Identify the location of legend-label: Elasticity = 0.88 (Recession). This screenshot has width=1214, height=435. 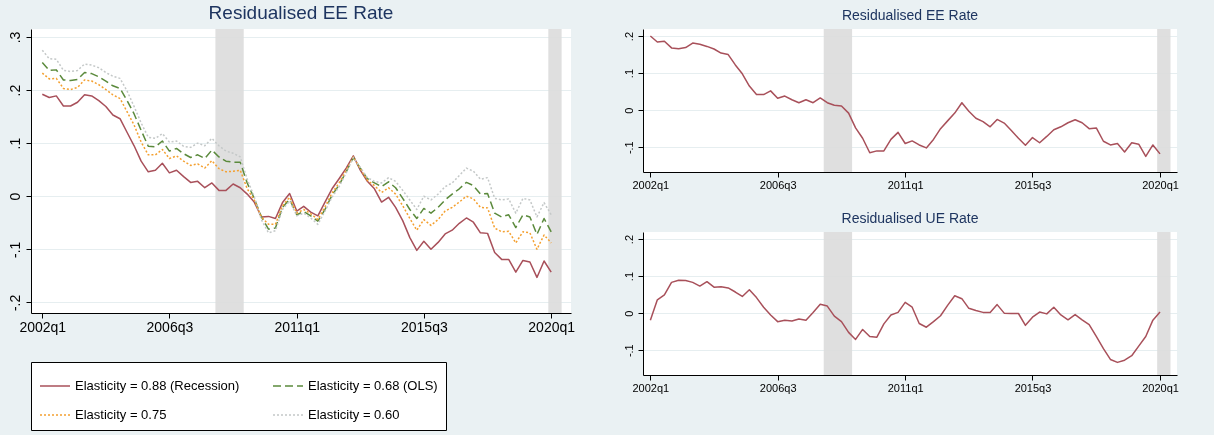
(157, 385).